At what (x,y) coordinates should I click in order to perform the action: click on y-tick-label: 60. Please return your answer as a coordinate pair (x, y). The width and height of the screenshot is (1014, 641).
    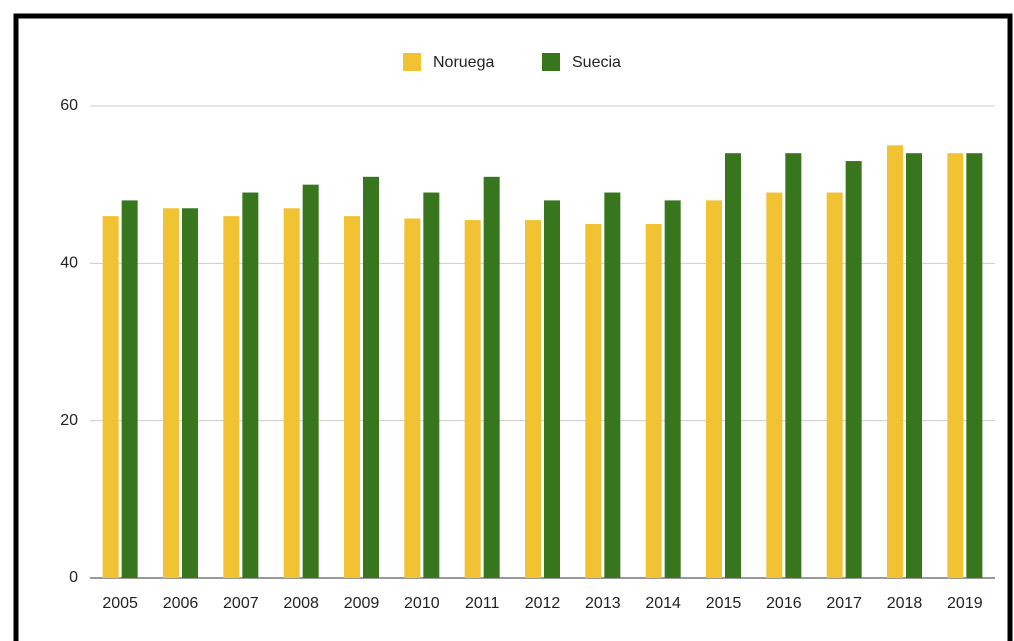
    Looking at the image, I should click on (69, 105).